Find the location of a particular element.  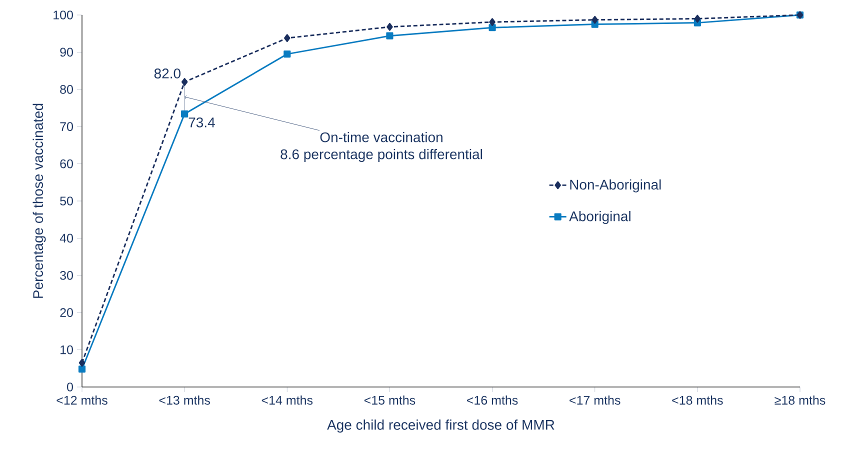

x-tick-label: <13 mths is located at coordinates (184, 400).